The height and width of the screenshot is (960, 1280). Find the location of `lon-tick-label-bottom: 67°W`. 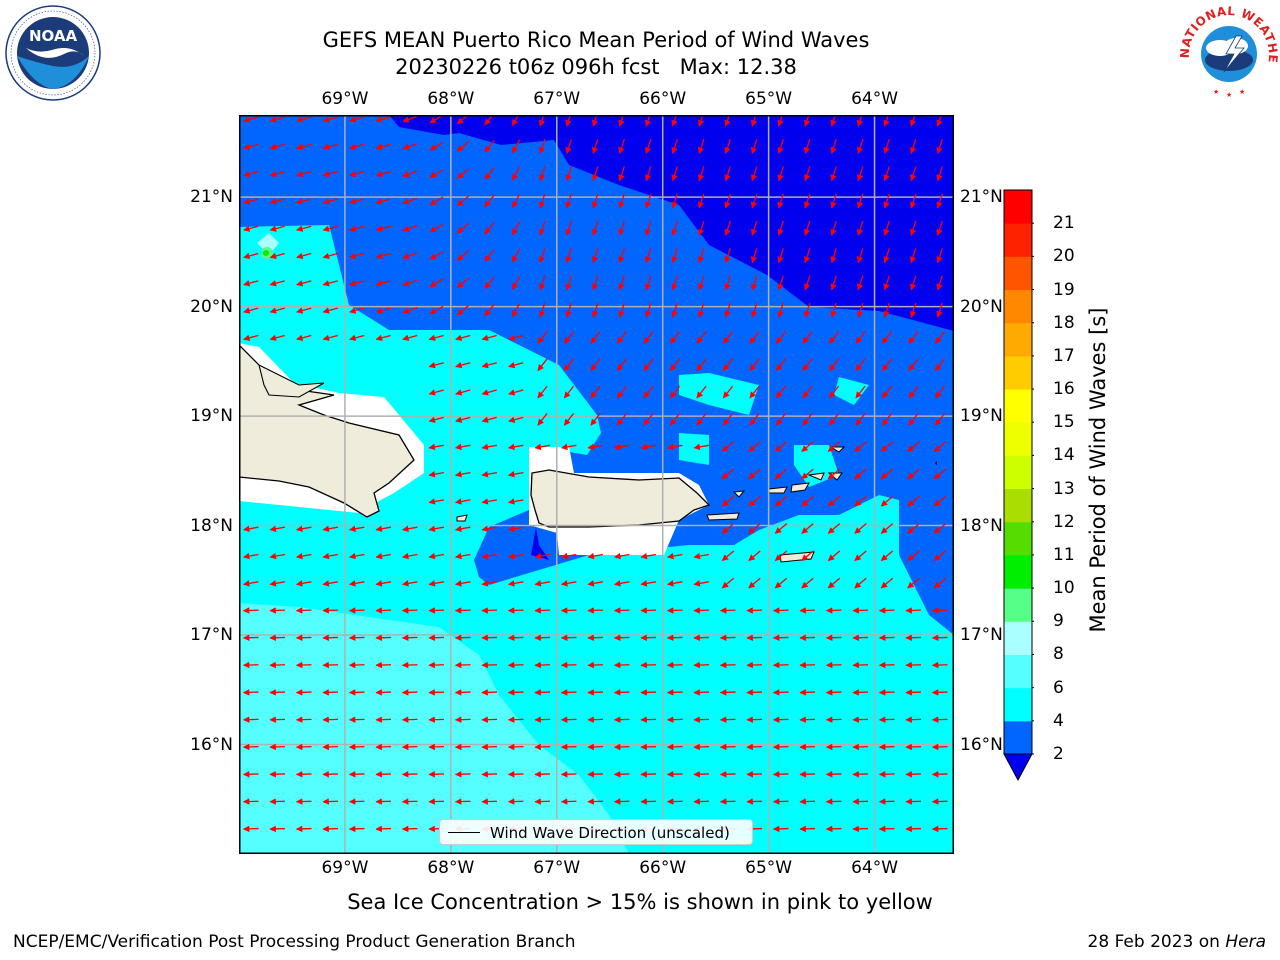

lon-tick-label-bottom: 67°W is located at coordinates (557, 868).